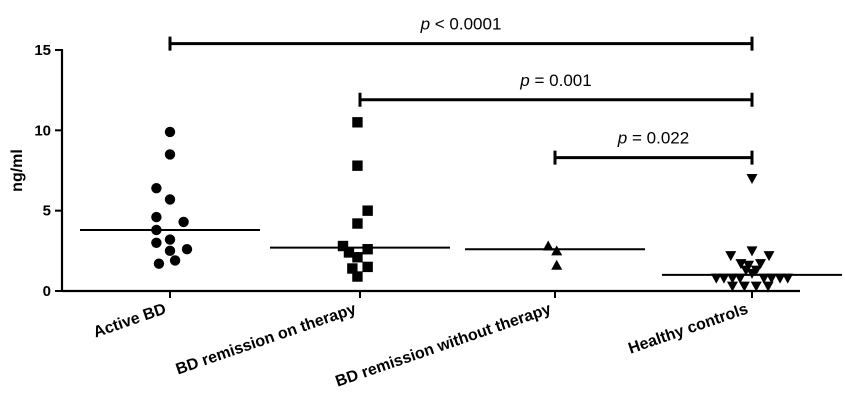  I want to click on series-active-bd, so click(170, 197).